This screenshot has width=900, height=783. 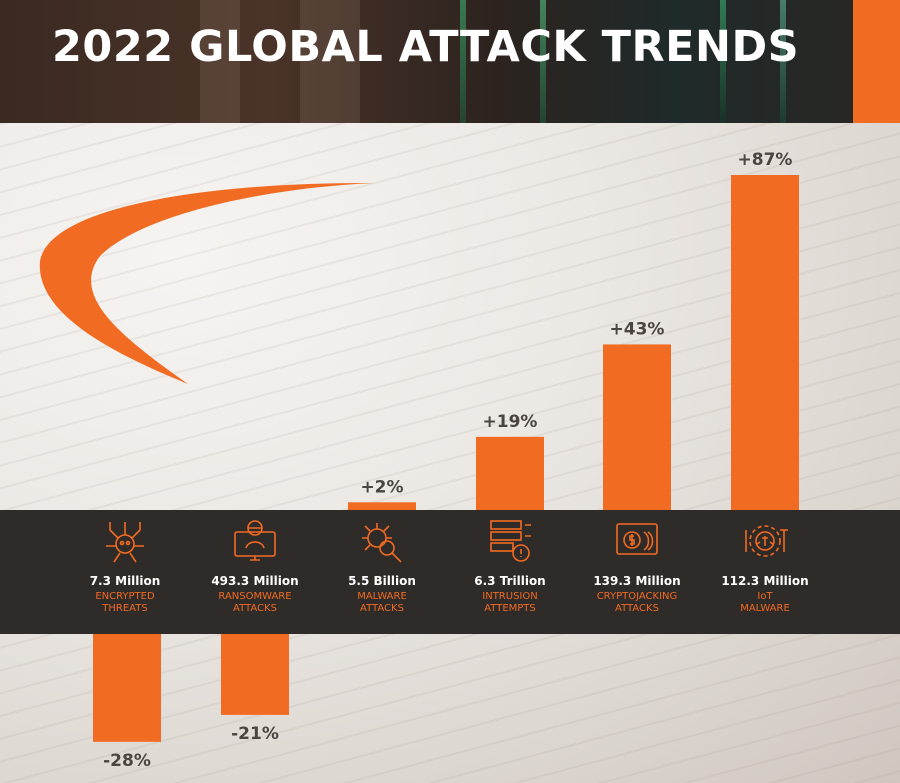 I want to click on bar-value-label: -21%, so click(x=255, y=734).